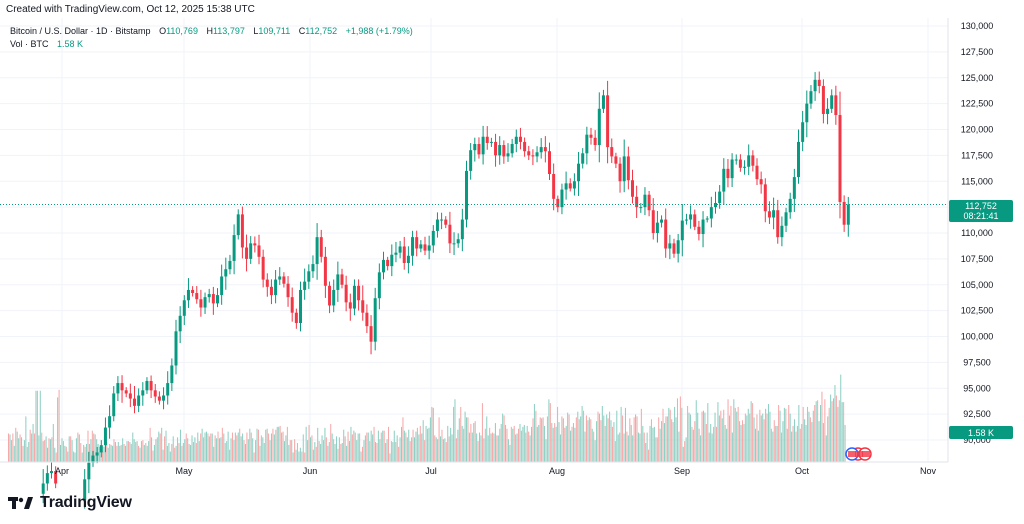 The width and height of the screenshot is (1024, 524). Describe the element at coordinates (496, 471) in the screenshot. I see `time-axis: Apr May Jun Jul Aug Sep Oct Nov` at that location.